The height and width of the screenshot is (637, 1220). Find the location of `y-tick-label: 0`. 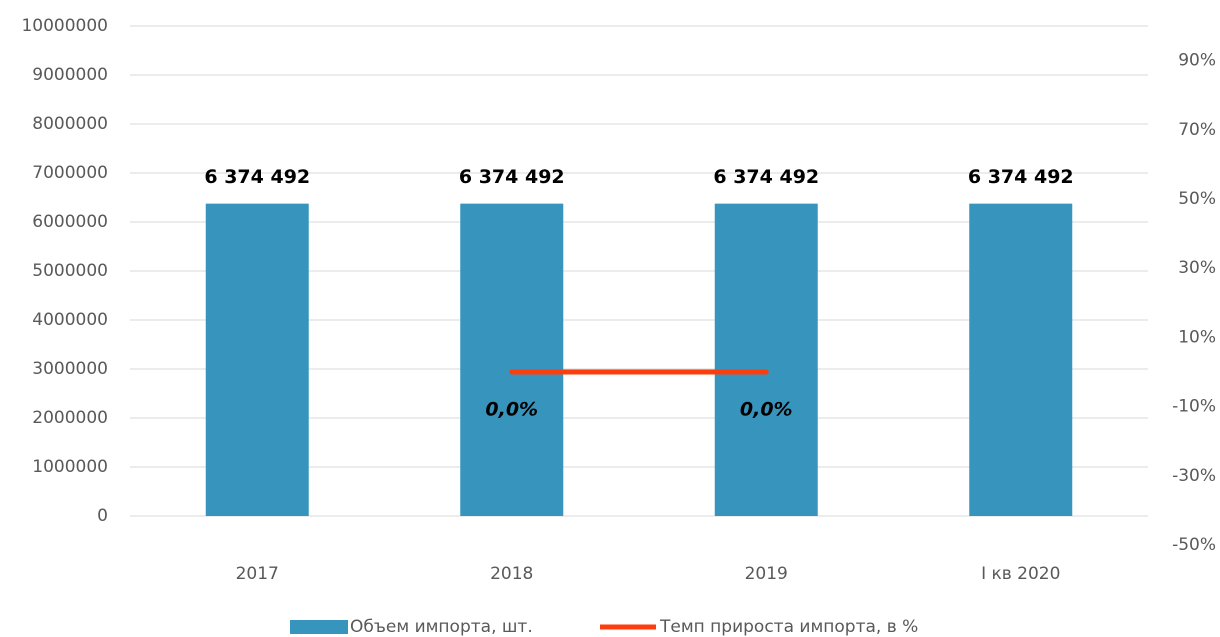

y-tick-label: 0 is located at coordinates (102, 516).